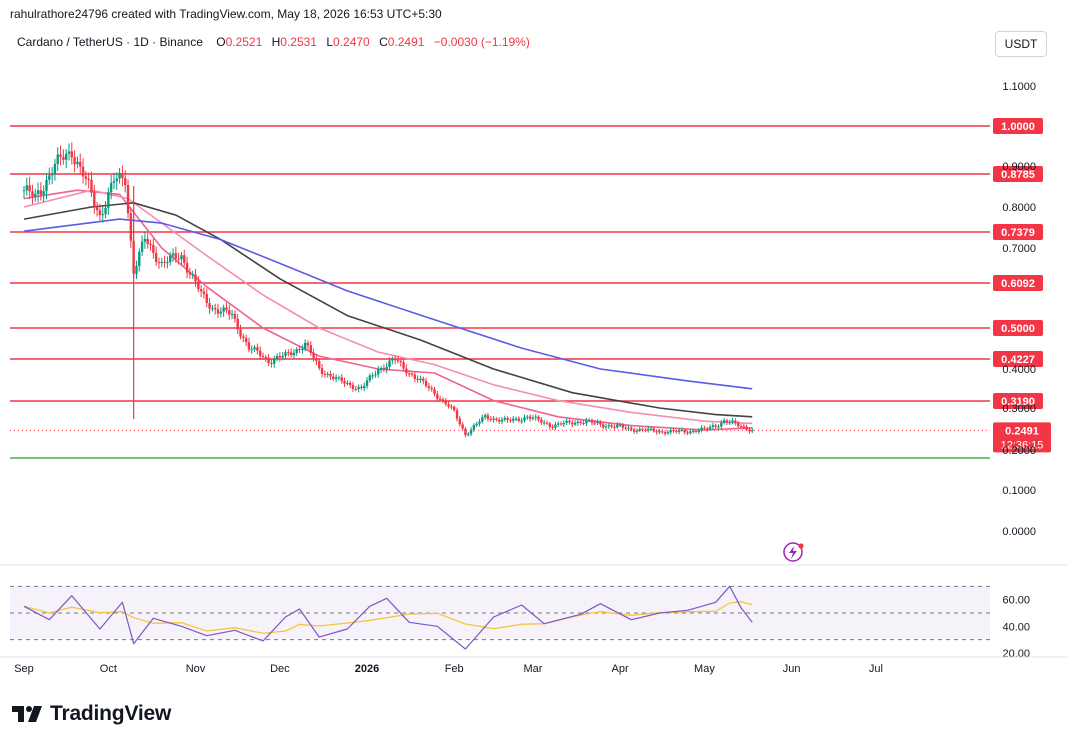 This screenshot has height=743, width=1067. I want to click on tradingview-logo: TradingView, so click(91, 714).